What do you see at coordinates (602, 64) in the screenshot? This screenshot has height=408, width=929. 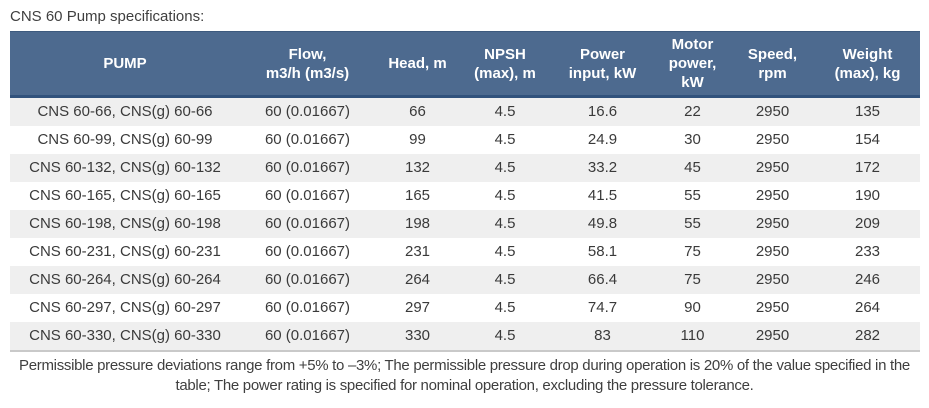 I see `col-header-power-input: Power input, kW` at bounding box center [602, 64].